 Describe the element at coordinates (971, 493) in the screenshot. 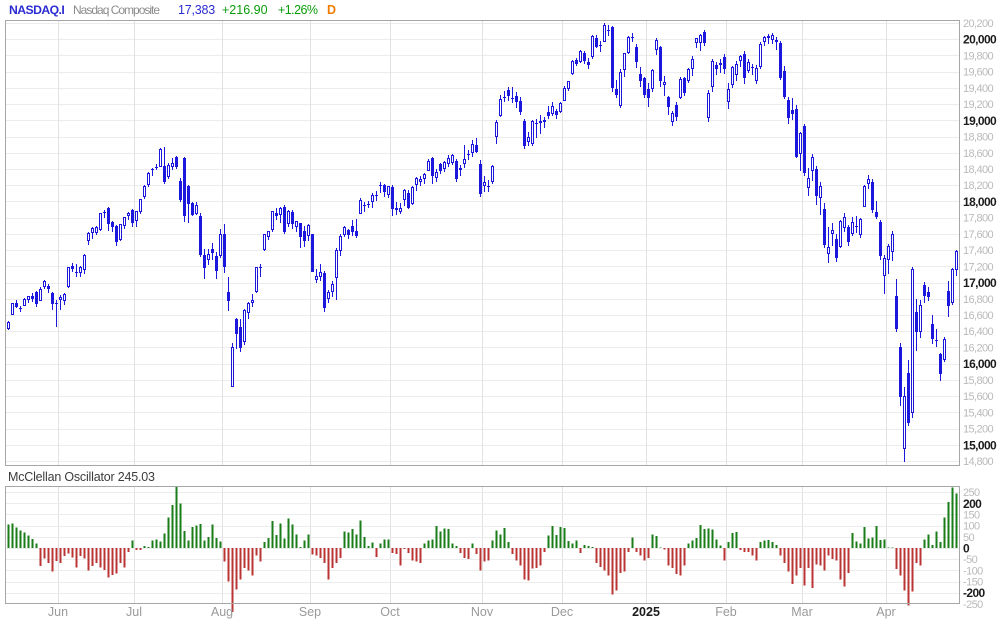

I see `svg-text: 250` at that location.